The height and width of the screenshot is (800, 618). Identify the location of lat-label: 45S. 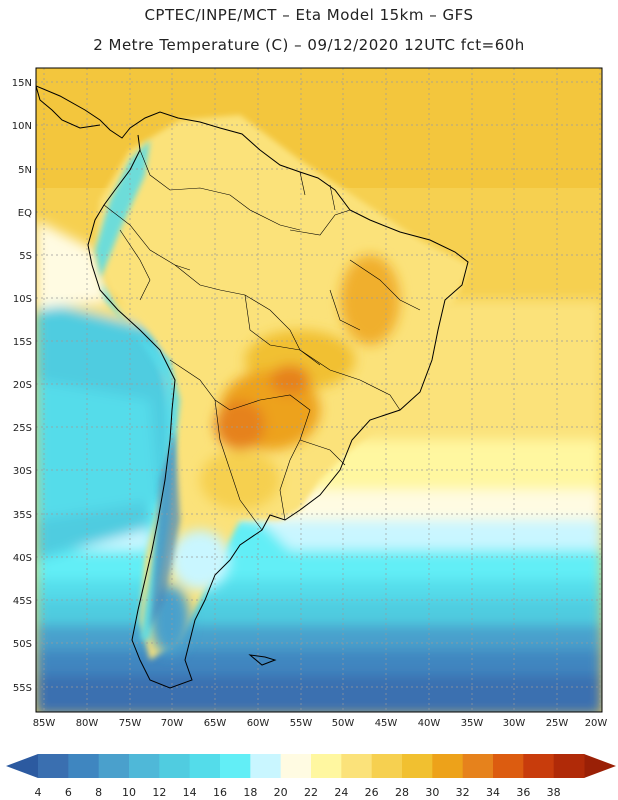
(22, 601).